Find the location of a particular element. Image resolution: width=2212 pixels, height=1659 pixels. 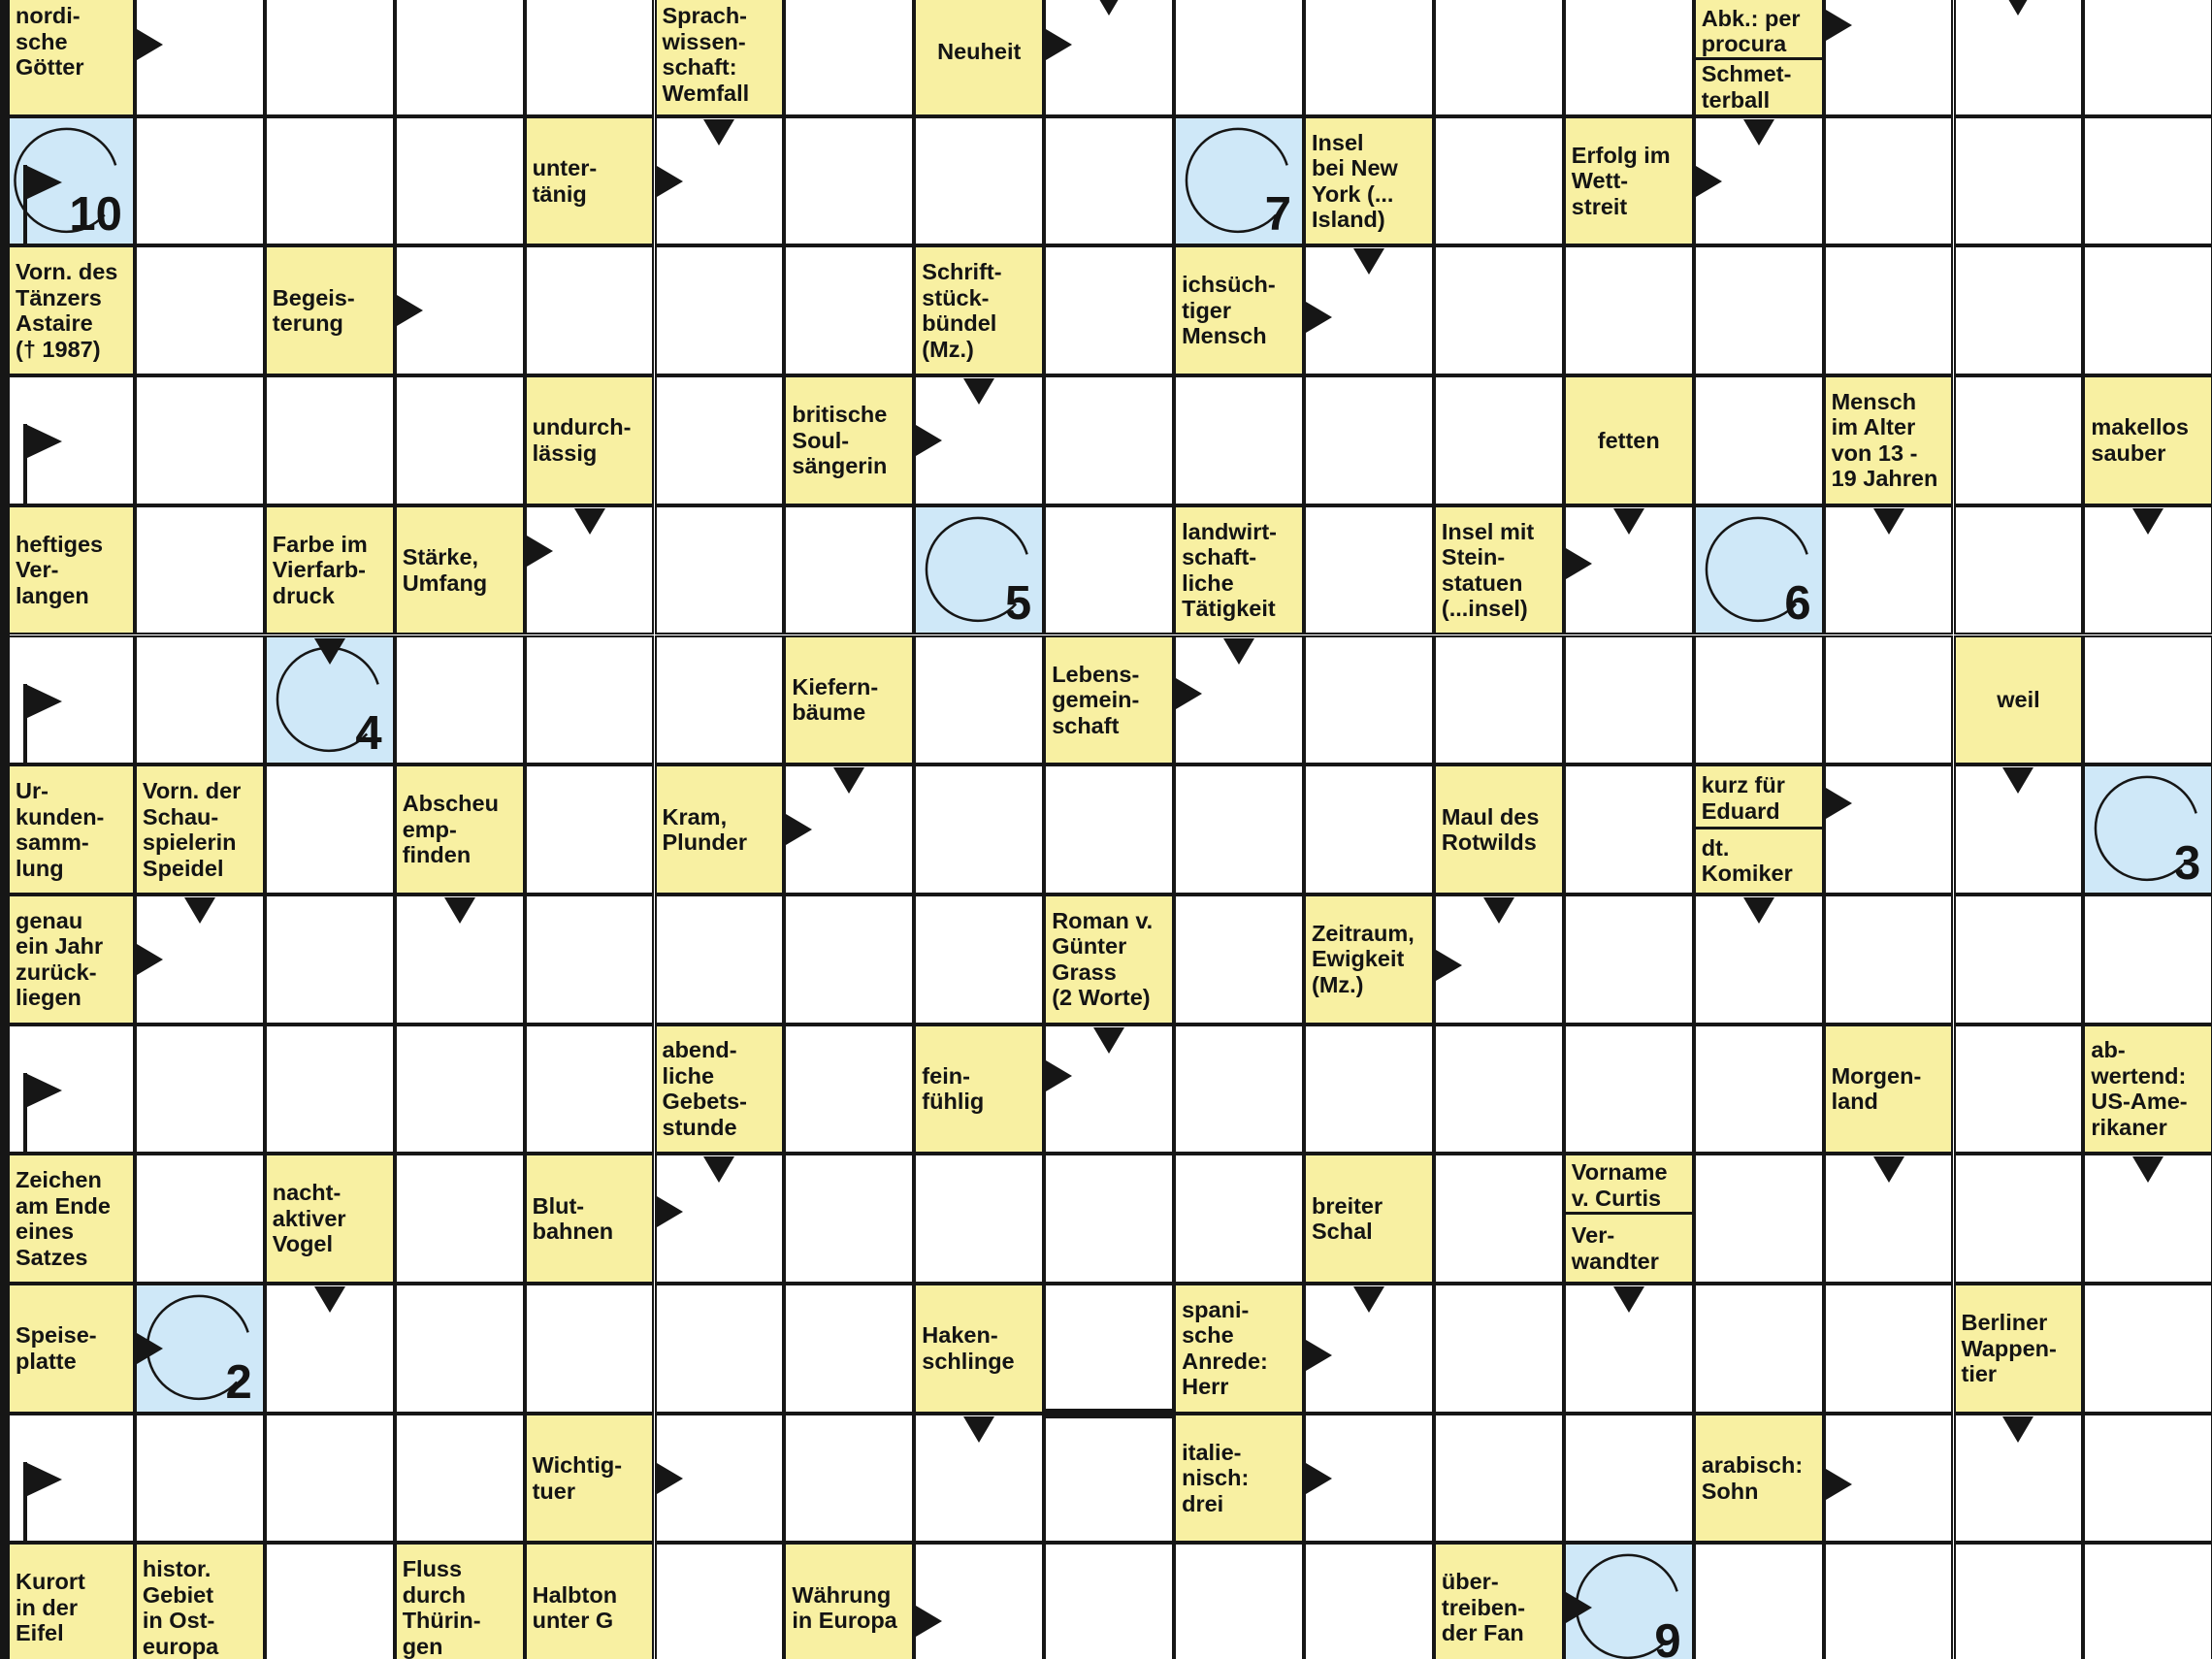

answer-cell-c15-r2 is located at coordinates (2018, 311).